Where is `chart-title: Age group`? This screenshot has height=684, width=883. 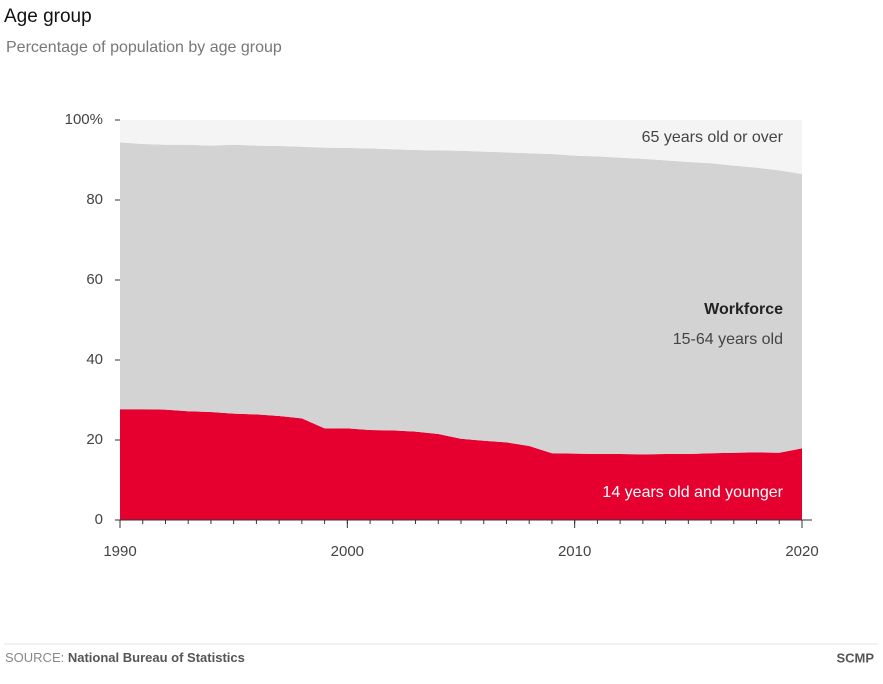 chart-title: Age group is located at coordinates (48, 16).